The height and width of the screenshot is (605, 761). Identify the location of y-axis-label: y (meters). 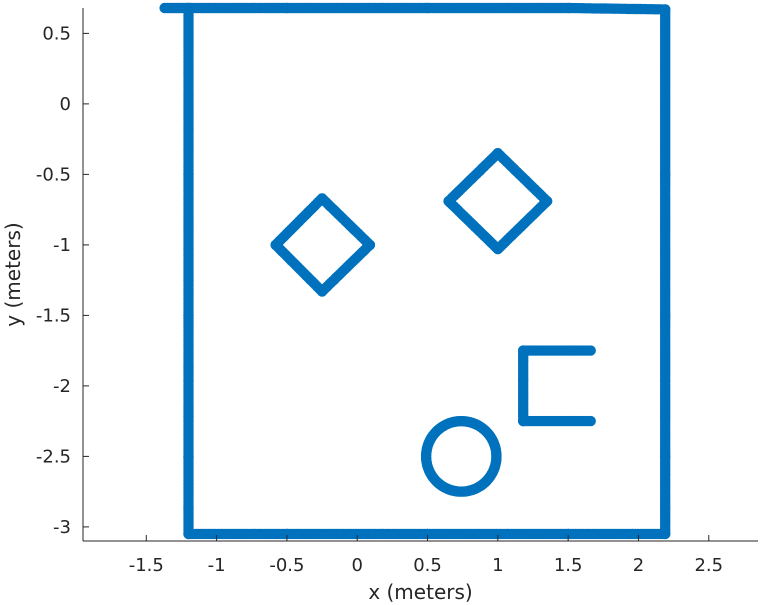
(13, 274).